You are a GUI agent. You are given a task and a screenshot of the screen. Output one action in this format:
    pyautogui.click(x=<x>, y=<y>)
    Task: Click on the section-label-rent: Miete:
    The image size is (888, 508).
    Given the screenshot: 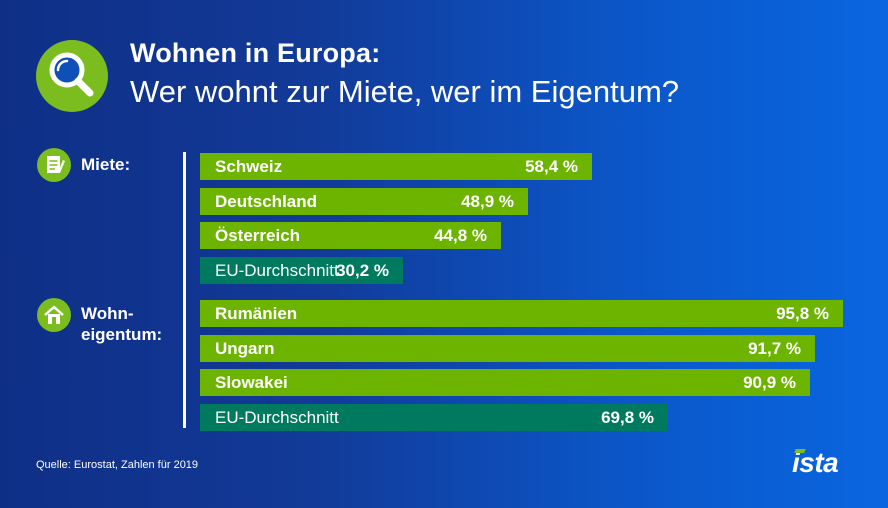 What is the action you would take?
    pyautogui.click(x=106, y=164)
    